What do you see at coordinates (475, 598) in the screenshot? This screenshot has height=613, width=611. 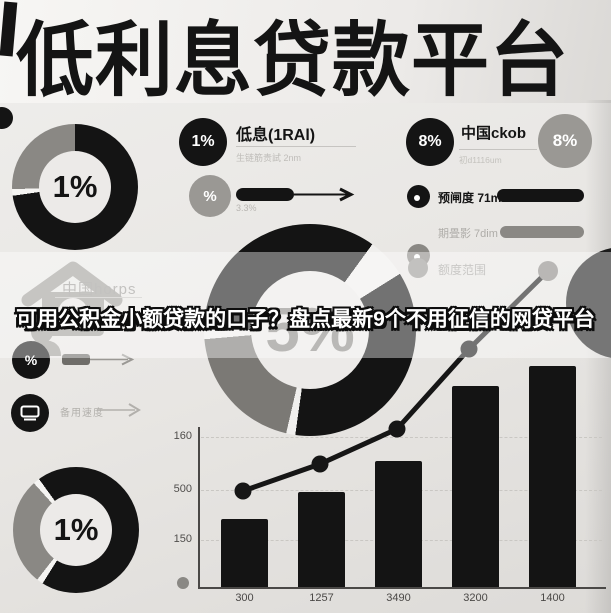 I see `x-axis-label: 3200` at bounding box center [475, 598].